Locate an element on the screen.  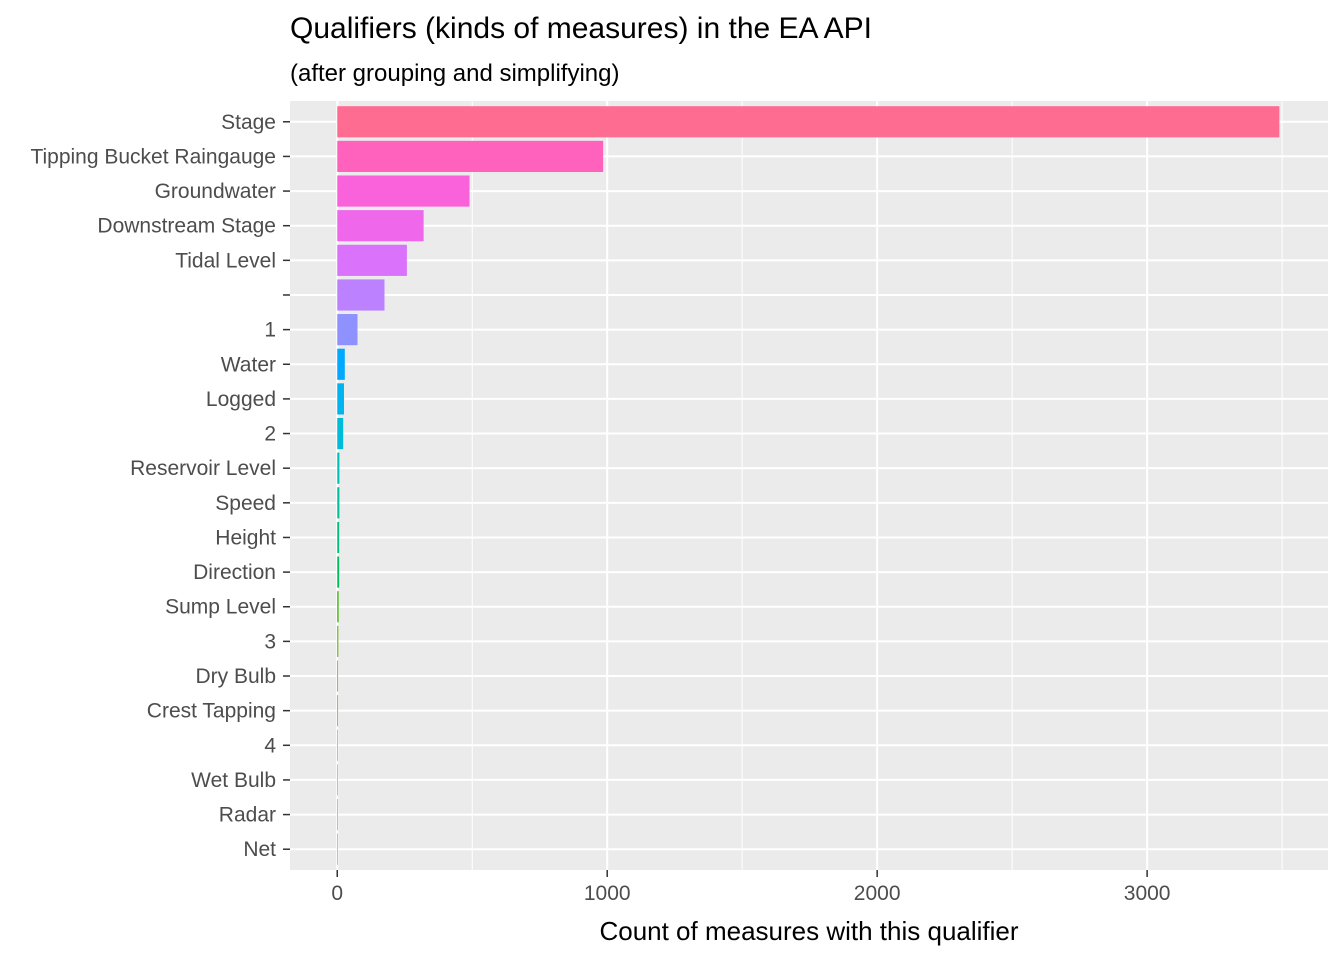
y-tick-label: Tidal Level is located at coordinates (225, 260).